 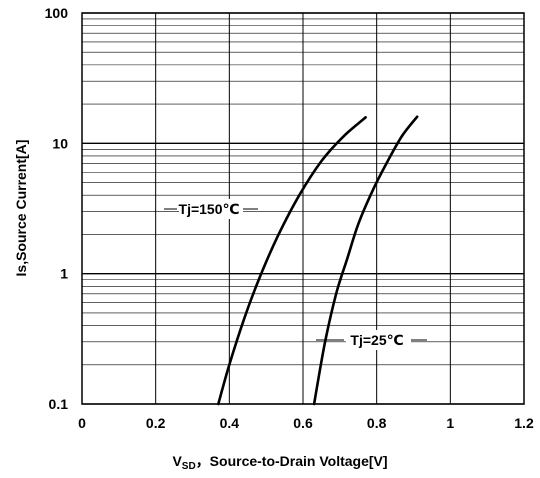 I want to click on series-label-tj150: Tj=150℃, so click(x=211, y=209).